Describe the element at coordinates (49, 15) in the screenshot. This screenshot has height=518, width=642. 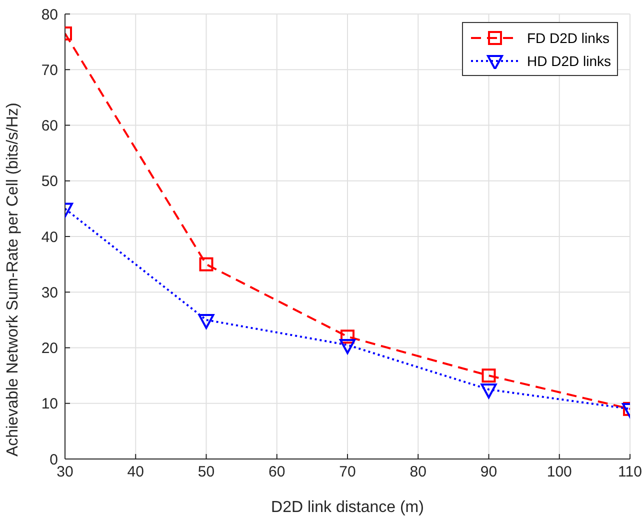
I see `y-tick-label: 80` at that location.